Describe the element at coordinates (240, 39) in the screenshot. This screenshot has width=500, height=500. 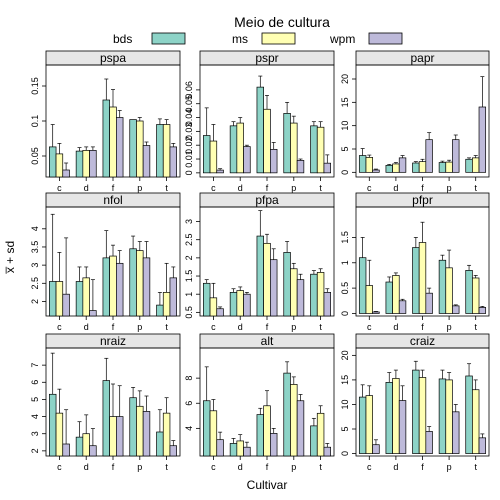
I see `legend-label: ms` at that location.